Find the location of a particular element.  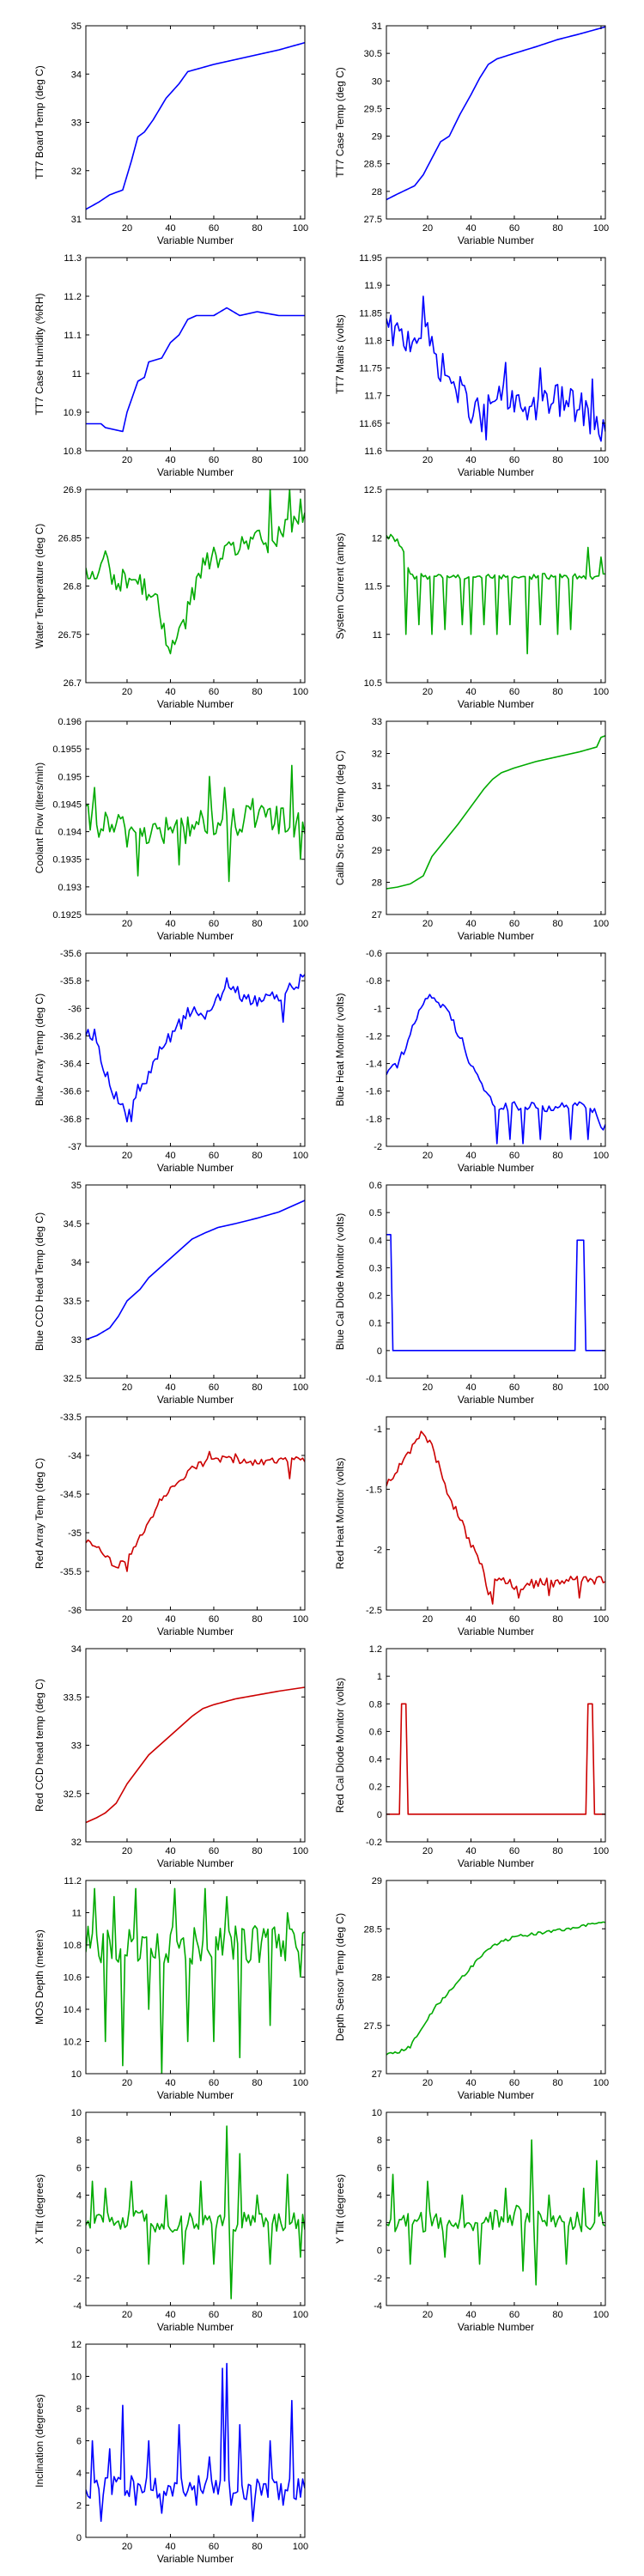

y-tick-label: 33 is located at coordinates (77, 1747).